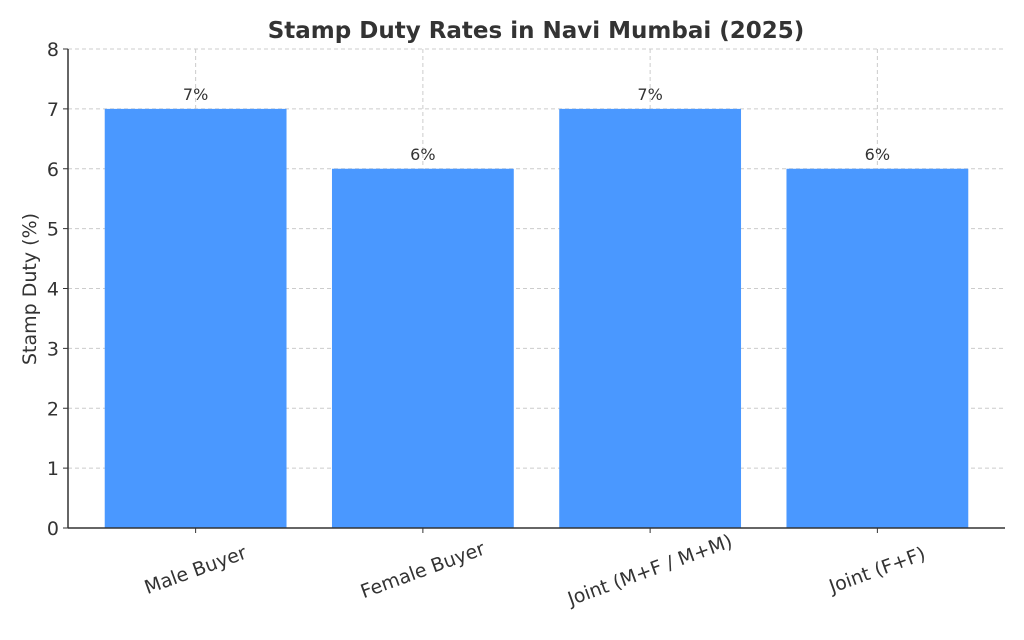  What do you see at coordinates (53, 529) in the screenshot?
I see `y-tick-label: 0` at bounding box center [53, 529].